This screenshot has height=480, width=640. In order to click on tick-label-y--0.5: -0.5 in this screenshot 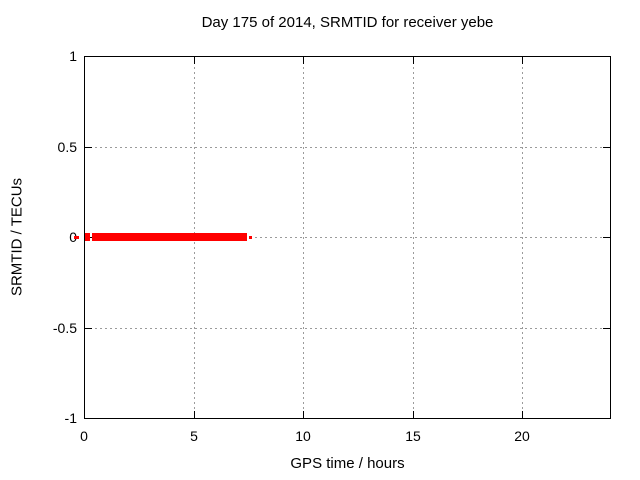, I will do `click(64, 328)`.